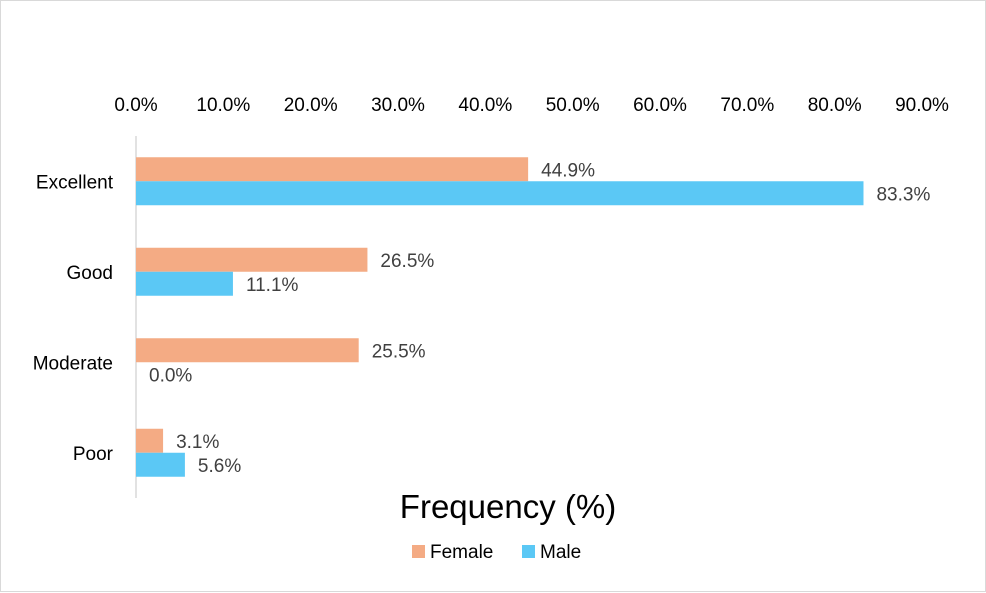 The image size is (986, 593). What do you see at coordinates (160, 464) in the screenshot?
I see `bar-male-poor` at bounding box center [160, 464].